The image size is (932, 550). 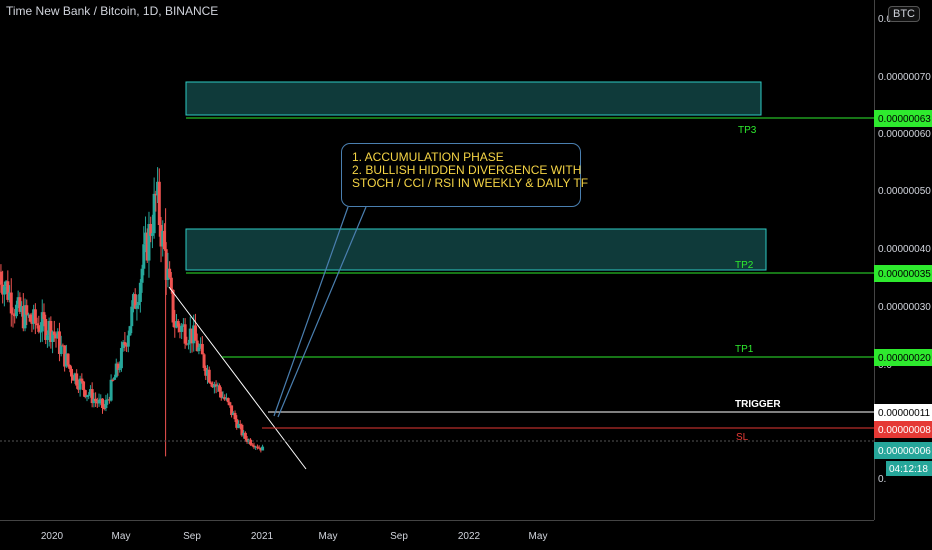 I want to click on tp1-price-tag: 0.00000020, so click(x=903, y=357).